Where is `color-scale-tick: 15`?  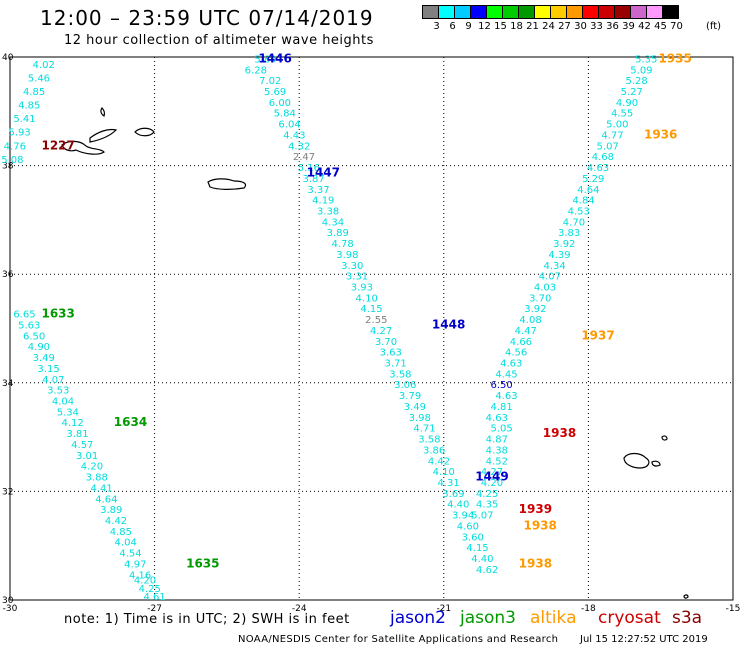
color-scale-tick: 15 is located at coordinates (500, 26).